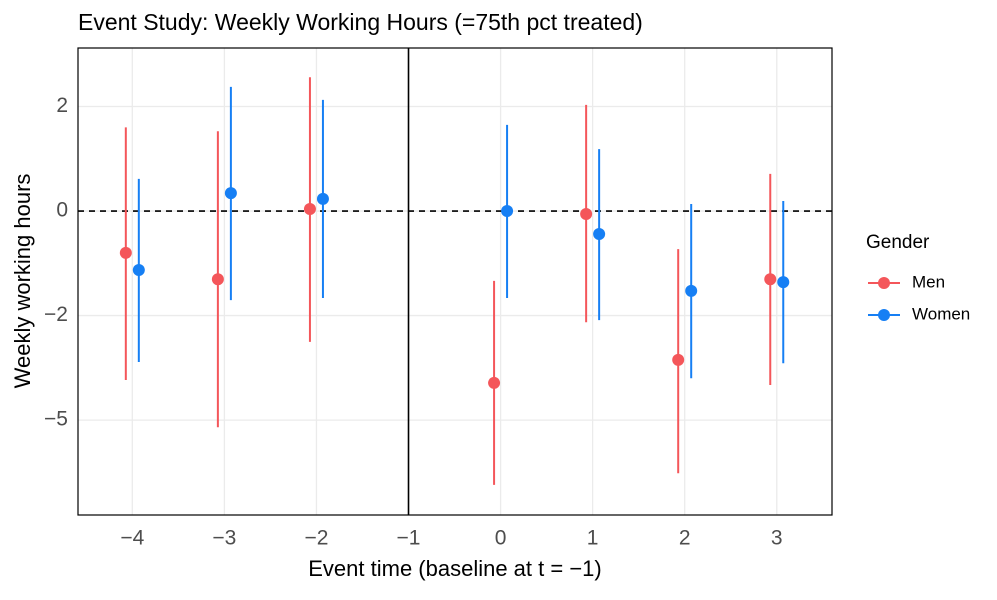 The width and height of the screenshot is (997, 600). I want to click on x-tick-label: −4, so click(132, 538).